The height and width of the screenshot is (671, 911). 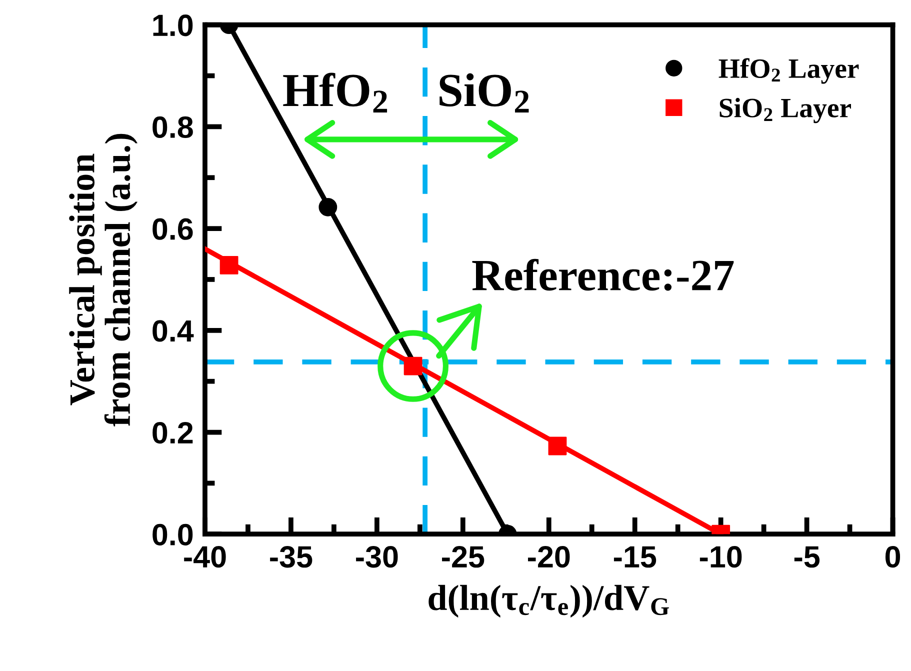 What do you see at coordinates (788, 71) in the screenshot?
I see `legend-label: HfO$_{2}$ Layer` at bounding box center [788, 71].